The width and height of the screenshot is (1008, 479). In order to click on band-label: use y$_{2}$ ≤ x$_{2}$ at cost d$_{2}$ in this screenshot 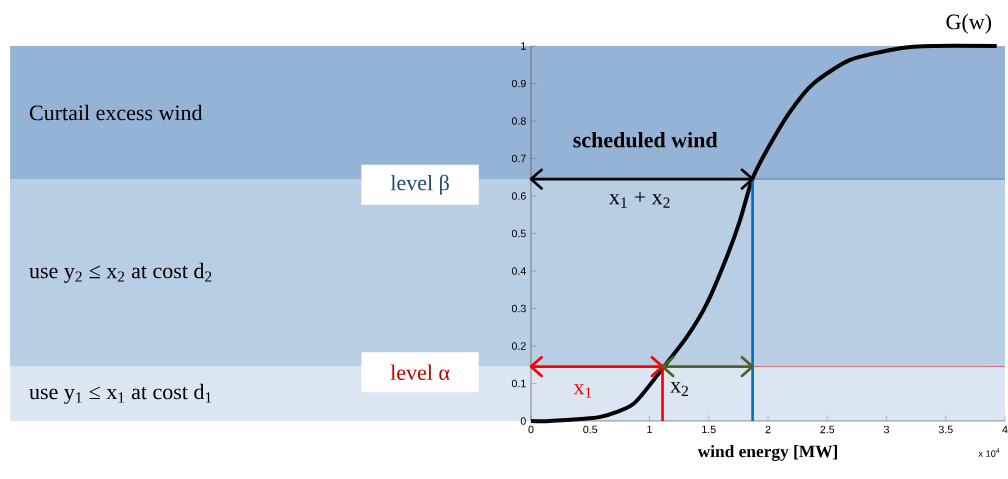, I will do `click(120, 272)`.